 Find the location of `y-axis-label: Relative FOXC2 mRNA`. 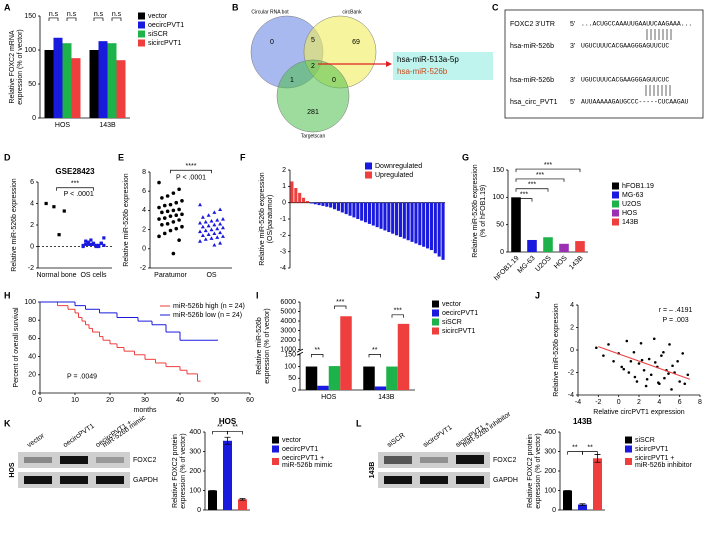

y-axis-label: Relative FOXC2 mRNA is located at coordinates (12, 66).